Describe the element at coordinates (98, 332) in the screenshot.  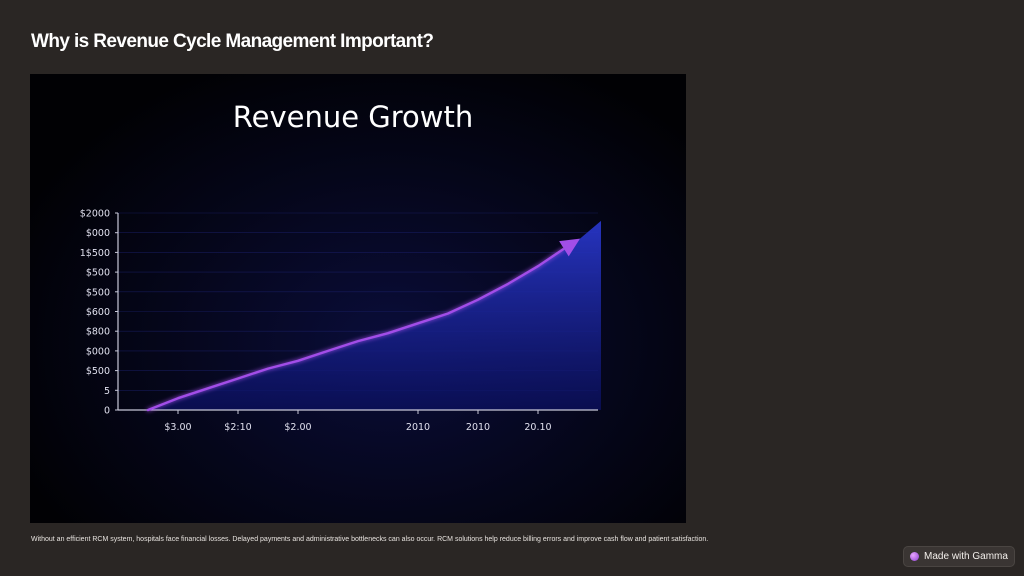
I see `y-tick-label: $800` at that location.